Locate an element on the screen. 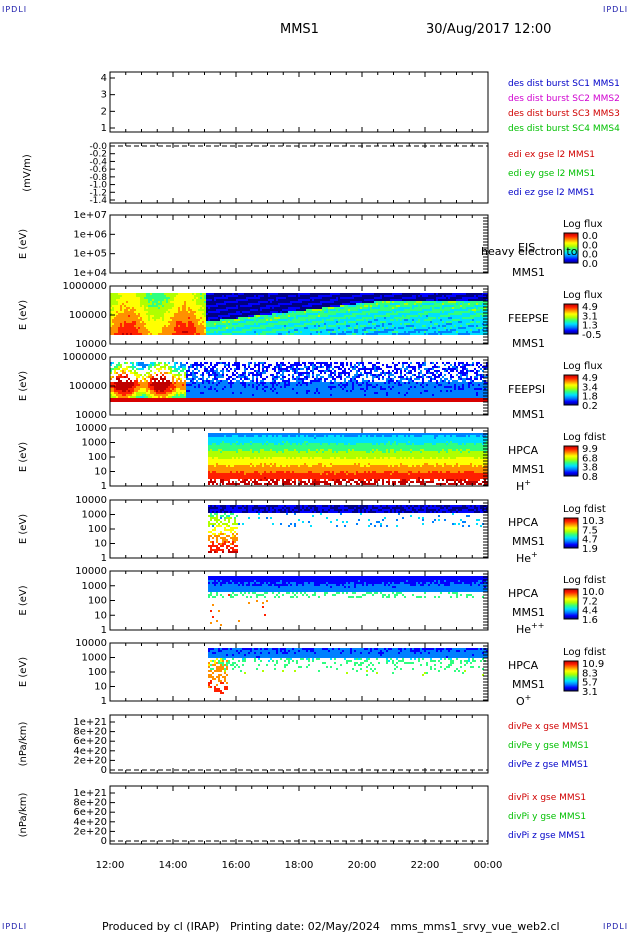 The image size is (630, 934). y-tick-label: 1 is located at coordinates (104, 128).